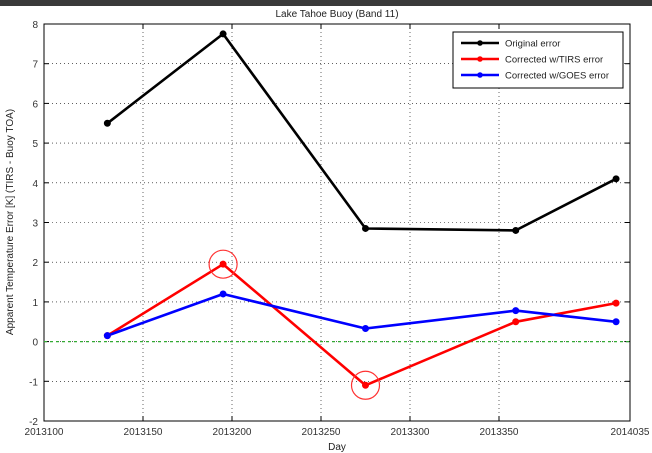 The image size is (652, 453). What do you see at coordinates (326, 3) in the screenshot?
I see `top-edge-strip` at bounding box center [326, 3].